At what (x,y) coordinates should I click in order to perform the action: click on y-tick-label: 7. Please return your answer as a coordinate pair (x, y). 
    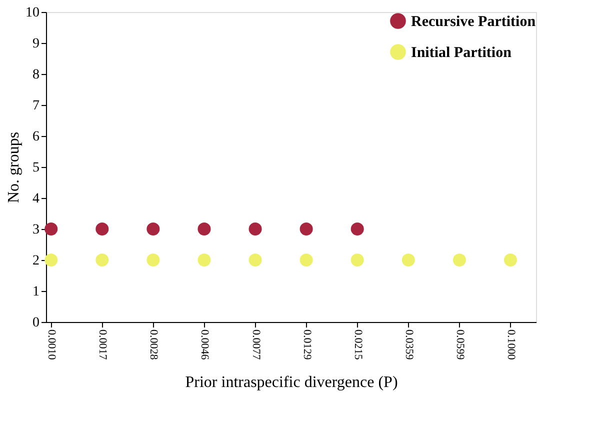
    Looking at the image, I should click on (36, 106).